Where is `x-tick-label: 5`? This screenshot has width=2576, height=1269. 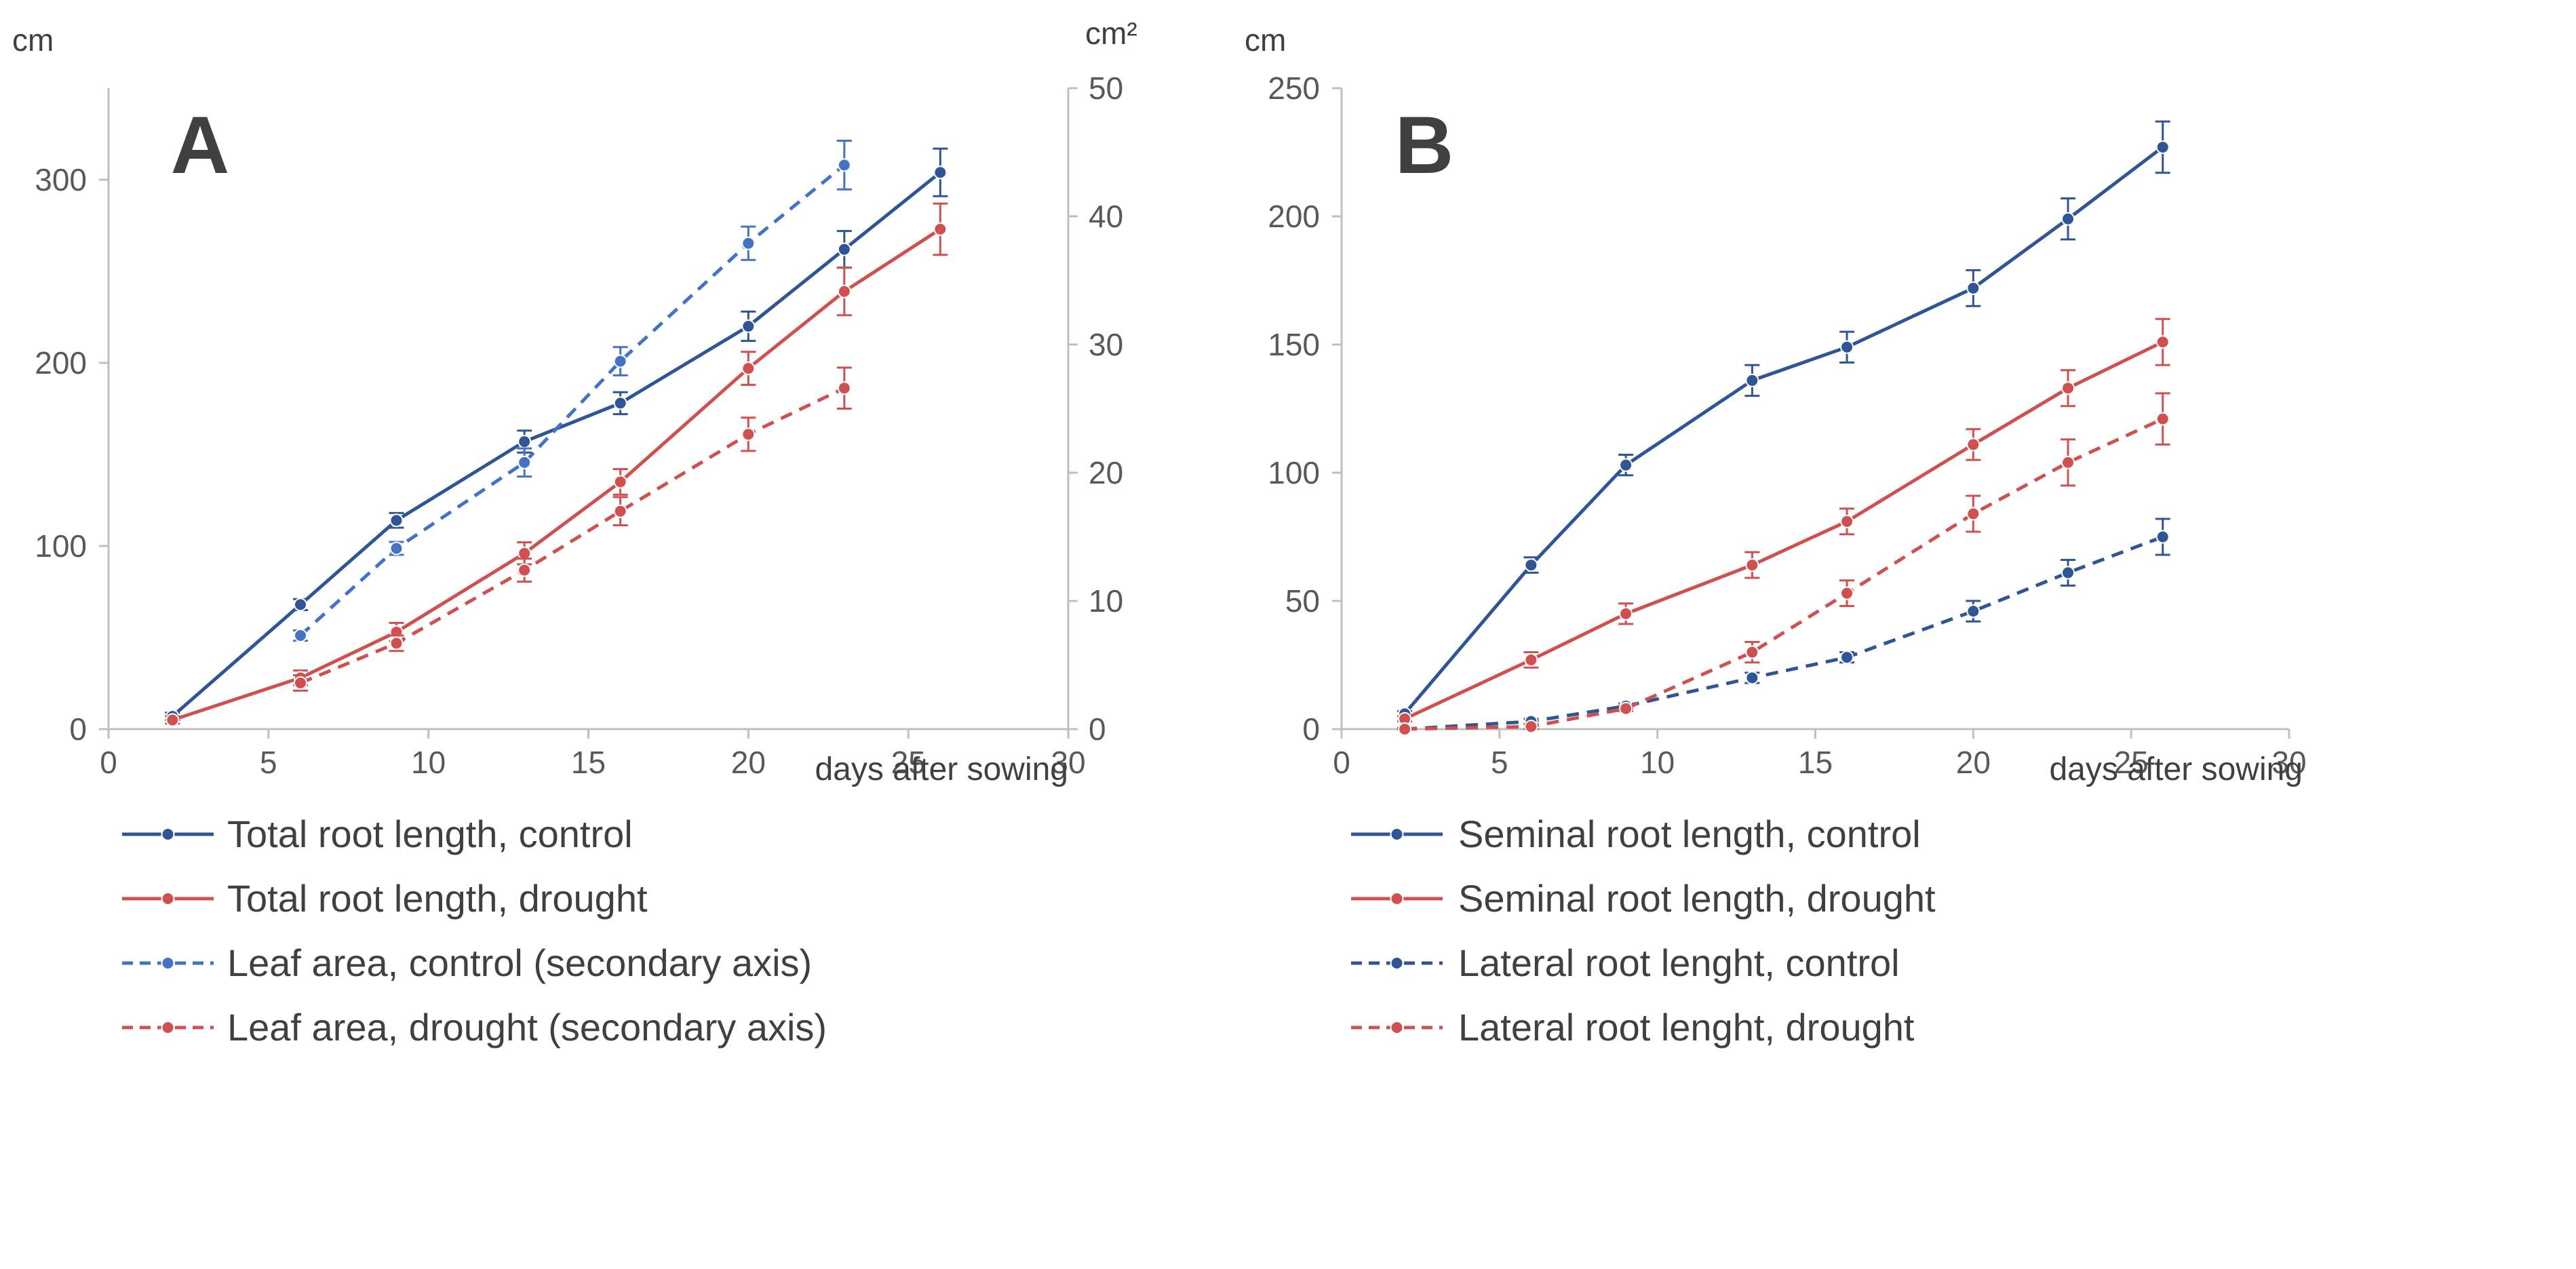
x-tick-label: 5 is located at coordinates (1499, 762).